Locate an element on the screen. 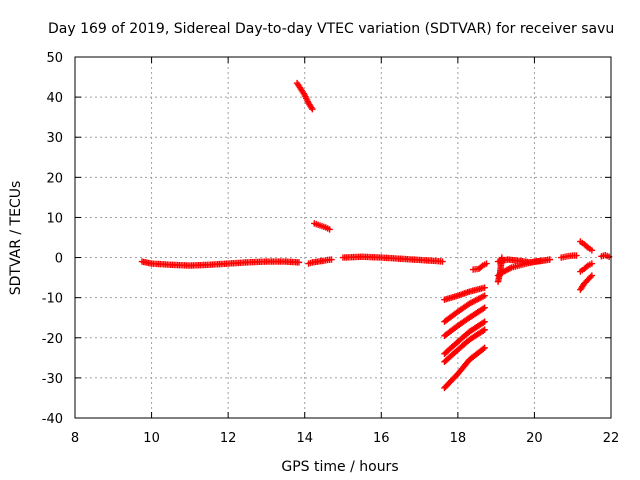 This screenshot has width=640, height=480. y-tick-label: -10 is located at coordinates (52, 299).